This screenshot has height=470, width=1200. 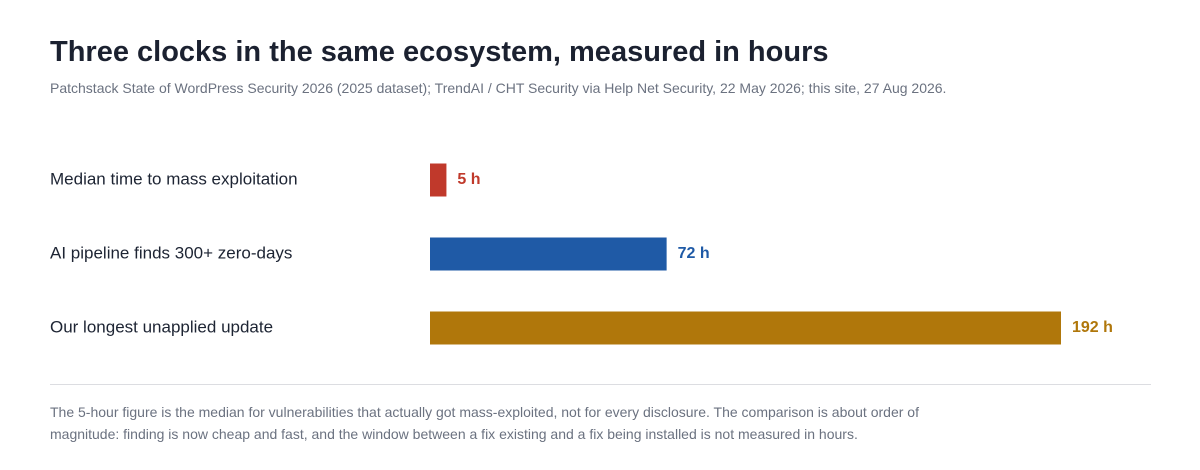 I want to click on divider, so click(x=600, y=384).